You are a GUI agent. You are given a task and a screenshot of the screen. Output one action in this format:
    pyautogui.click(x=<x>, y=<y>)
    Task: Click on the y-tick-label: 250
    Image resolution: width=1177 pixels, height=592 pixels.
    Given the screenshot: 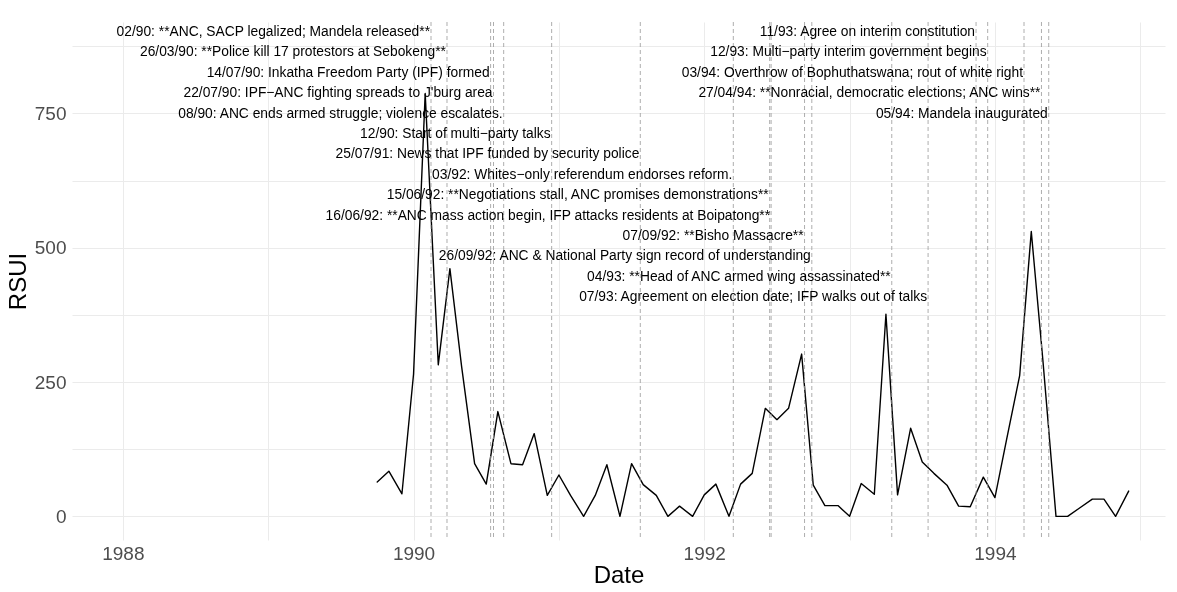 What is the action you would take?
    pyautogui.click(x=50, y=382)
    